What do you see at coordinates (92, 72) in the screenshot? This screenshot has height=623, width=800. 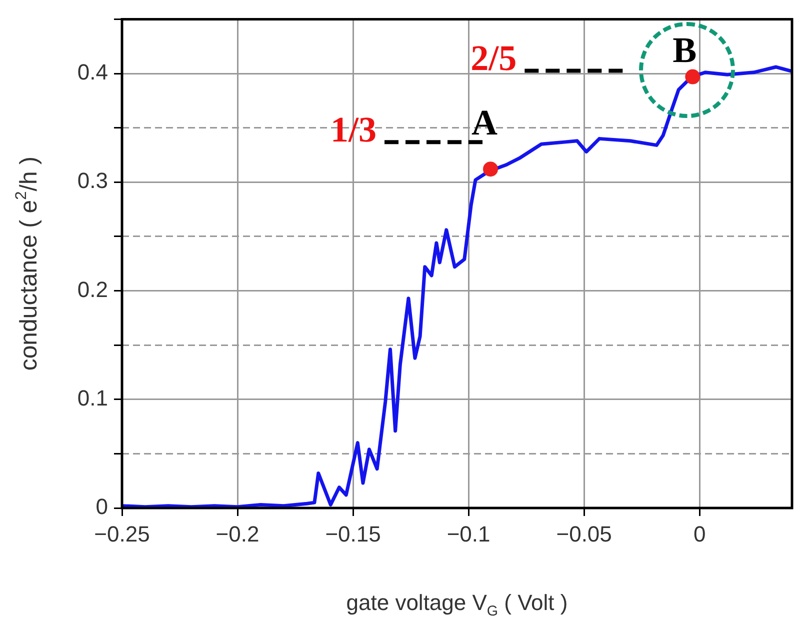 I see `y-tick-label: 0.4` at bounding box center [92, 72].